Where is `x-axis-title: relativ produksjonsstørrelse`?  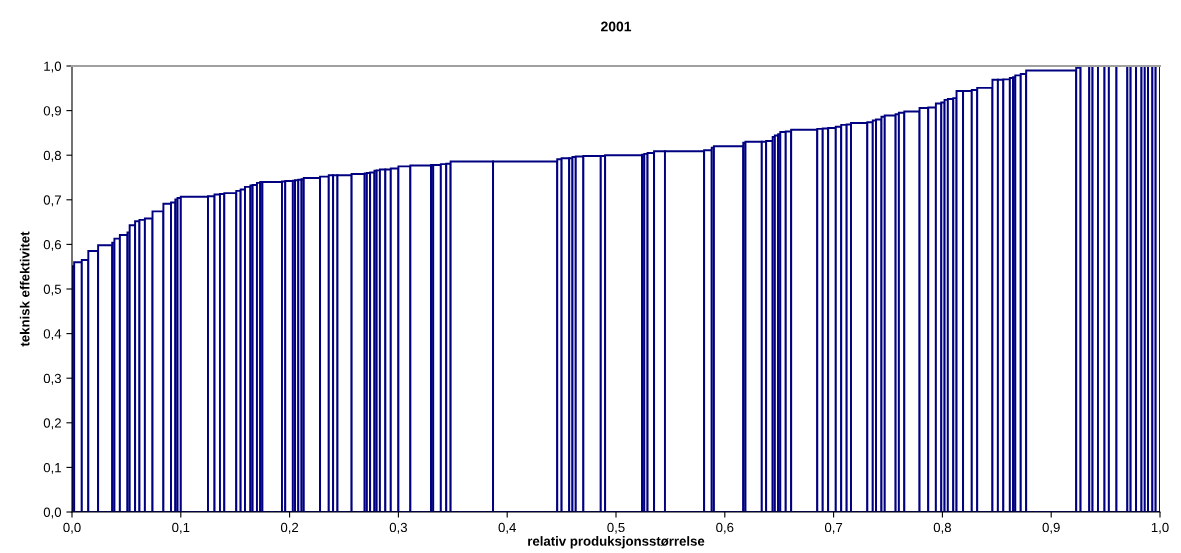
x-axis-title: relativ produksjonsstørrelse is located at coordinates (616, 542).